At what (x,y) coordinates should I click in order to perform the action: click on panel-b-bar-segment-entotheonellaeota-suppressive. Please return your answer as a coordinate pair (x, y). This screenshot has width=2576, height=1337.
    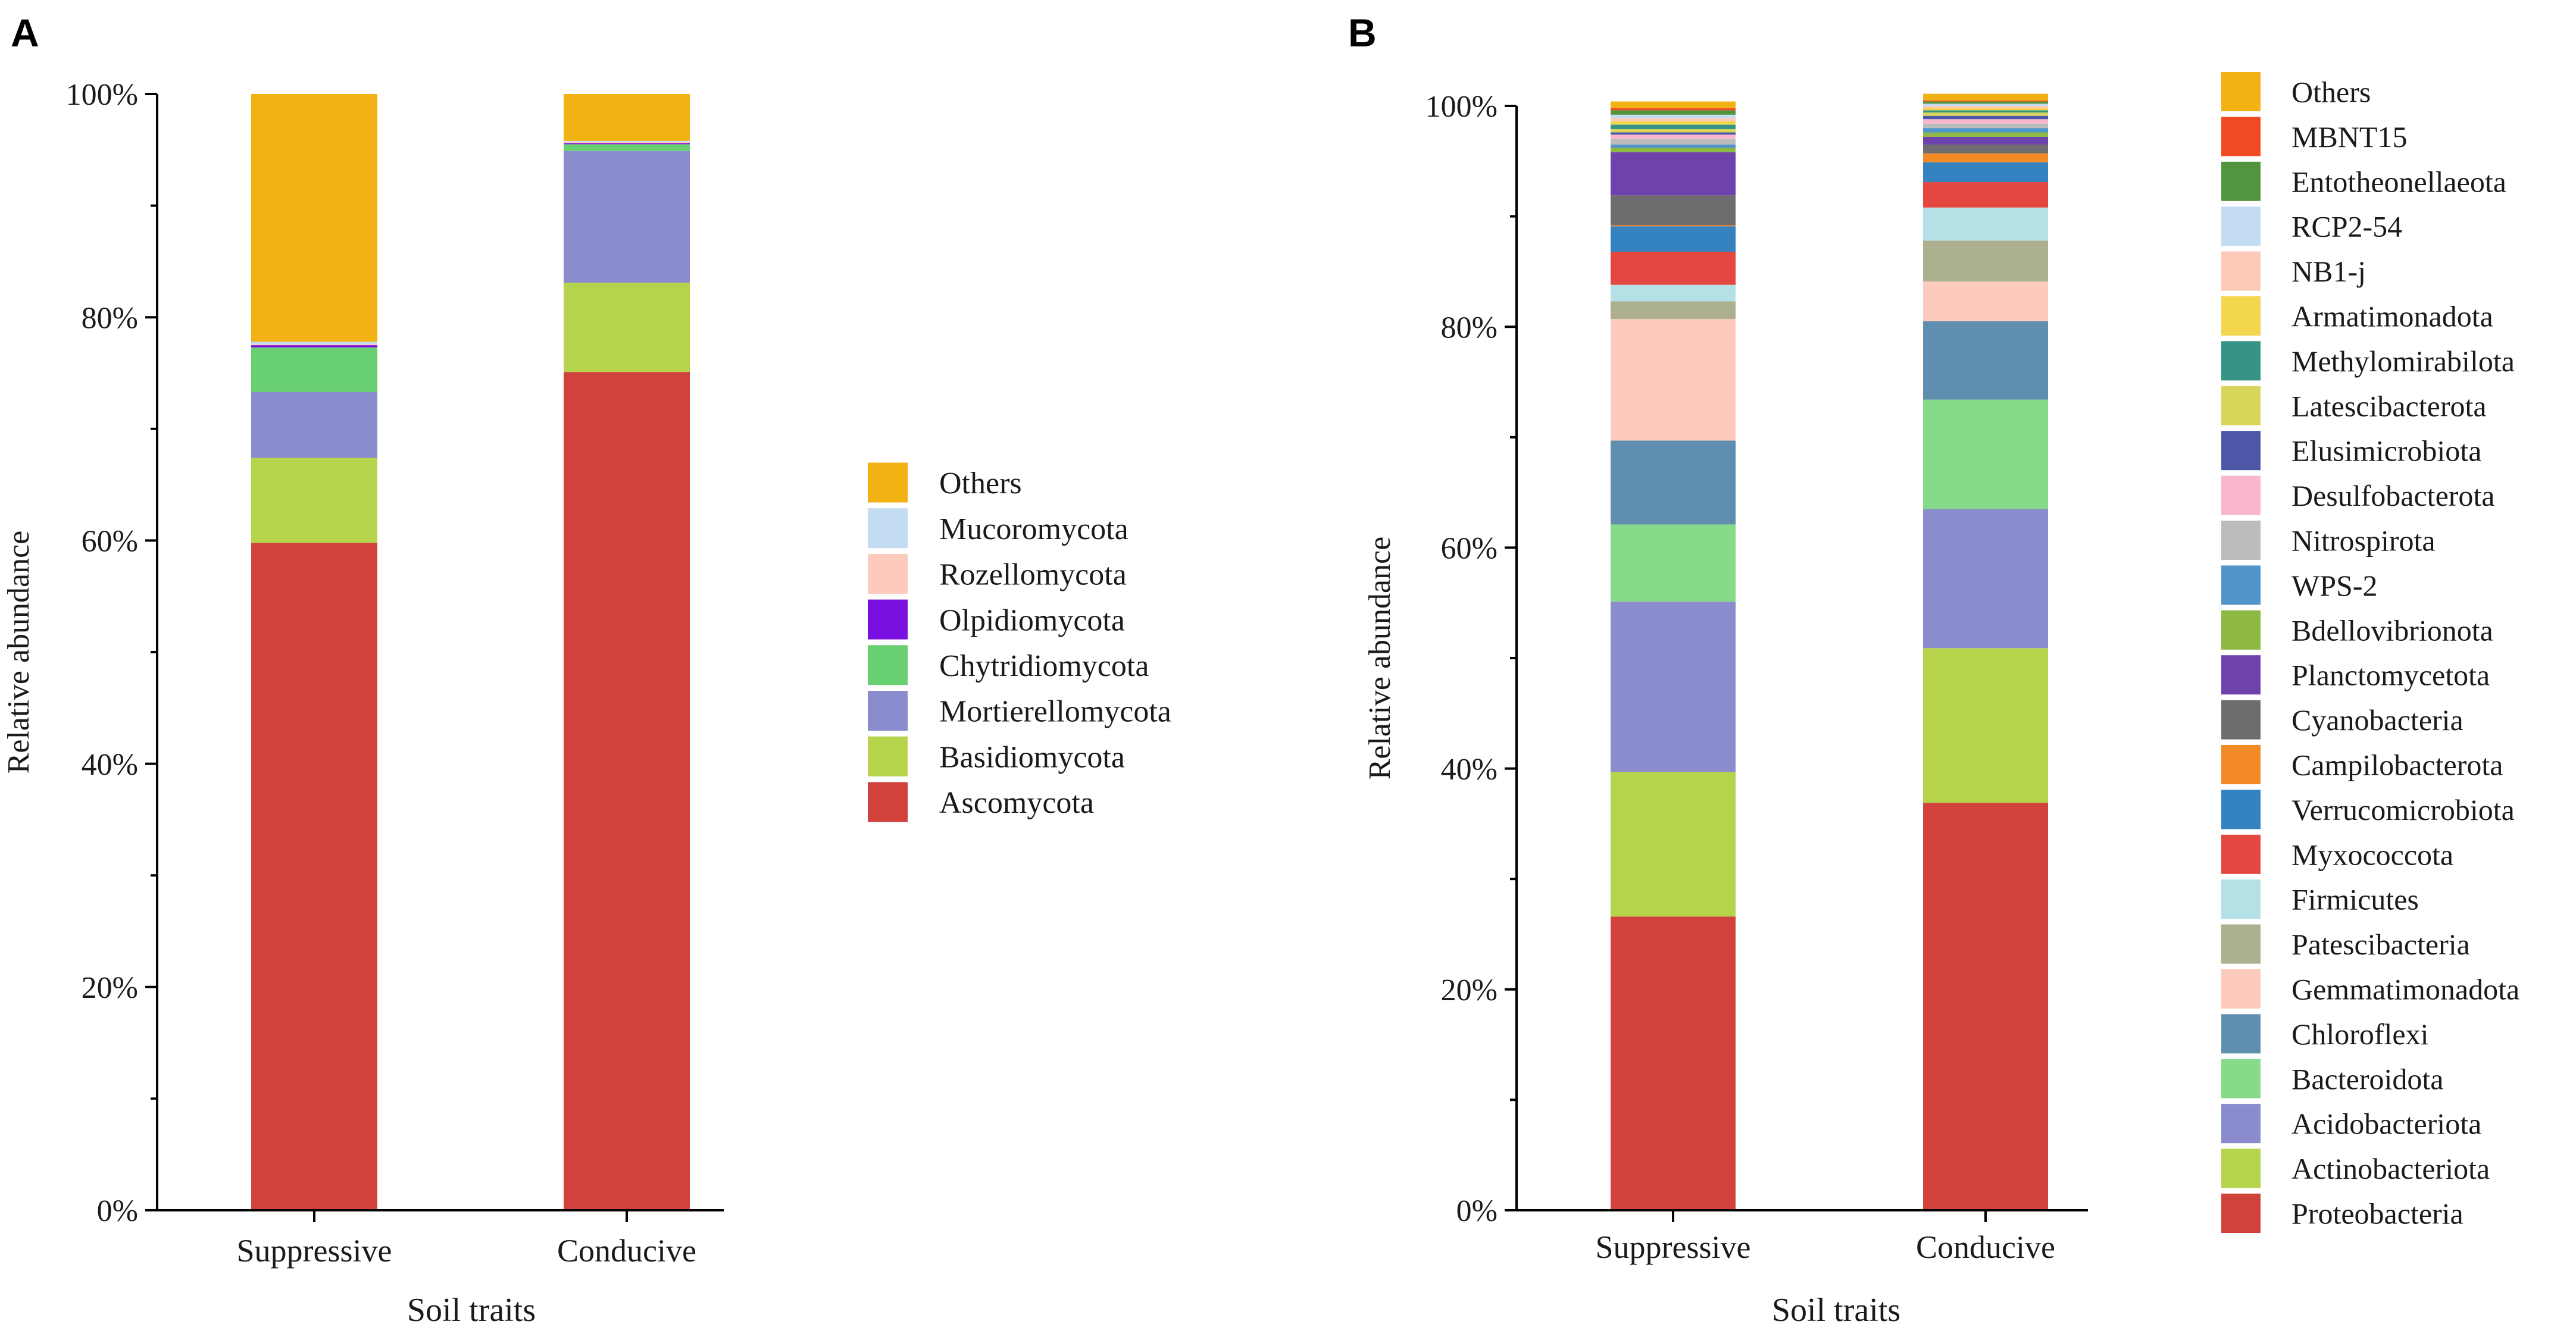
    Looking at the image, I should click on (1673, 112).